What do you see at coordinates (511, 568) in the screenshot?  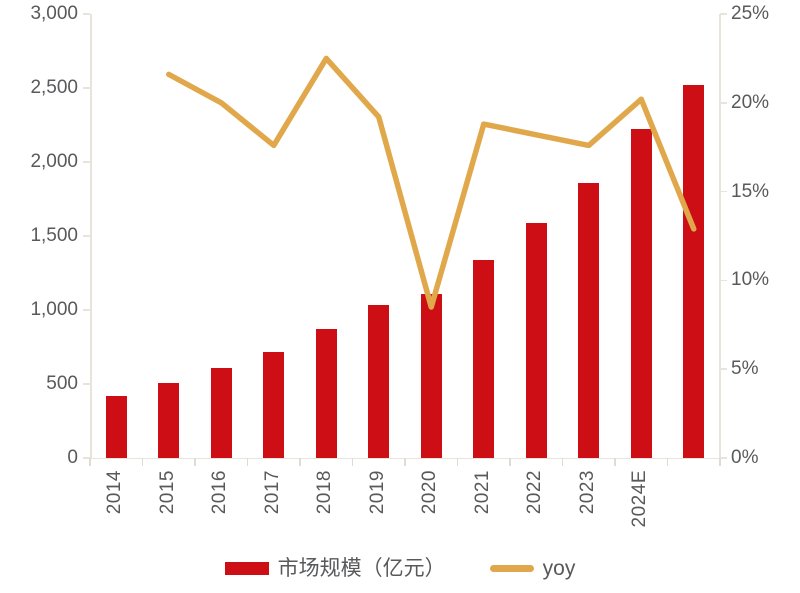 I see `legend-line-swatch-icon` at bounding box center [511, 568].